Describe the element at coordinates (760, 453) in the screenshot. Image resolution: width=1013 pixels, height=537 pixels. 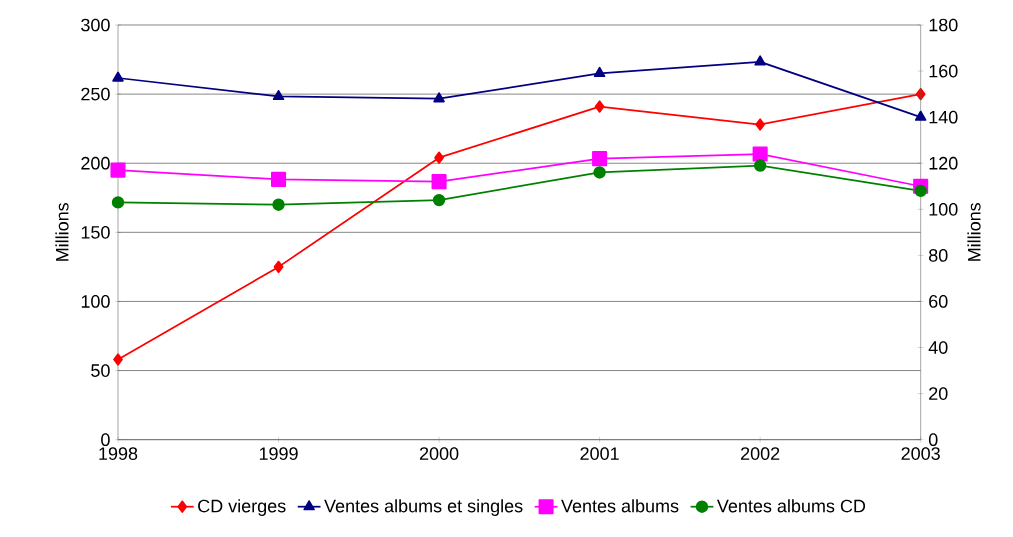
I see `x-tick-label: 2002` at that location.